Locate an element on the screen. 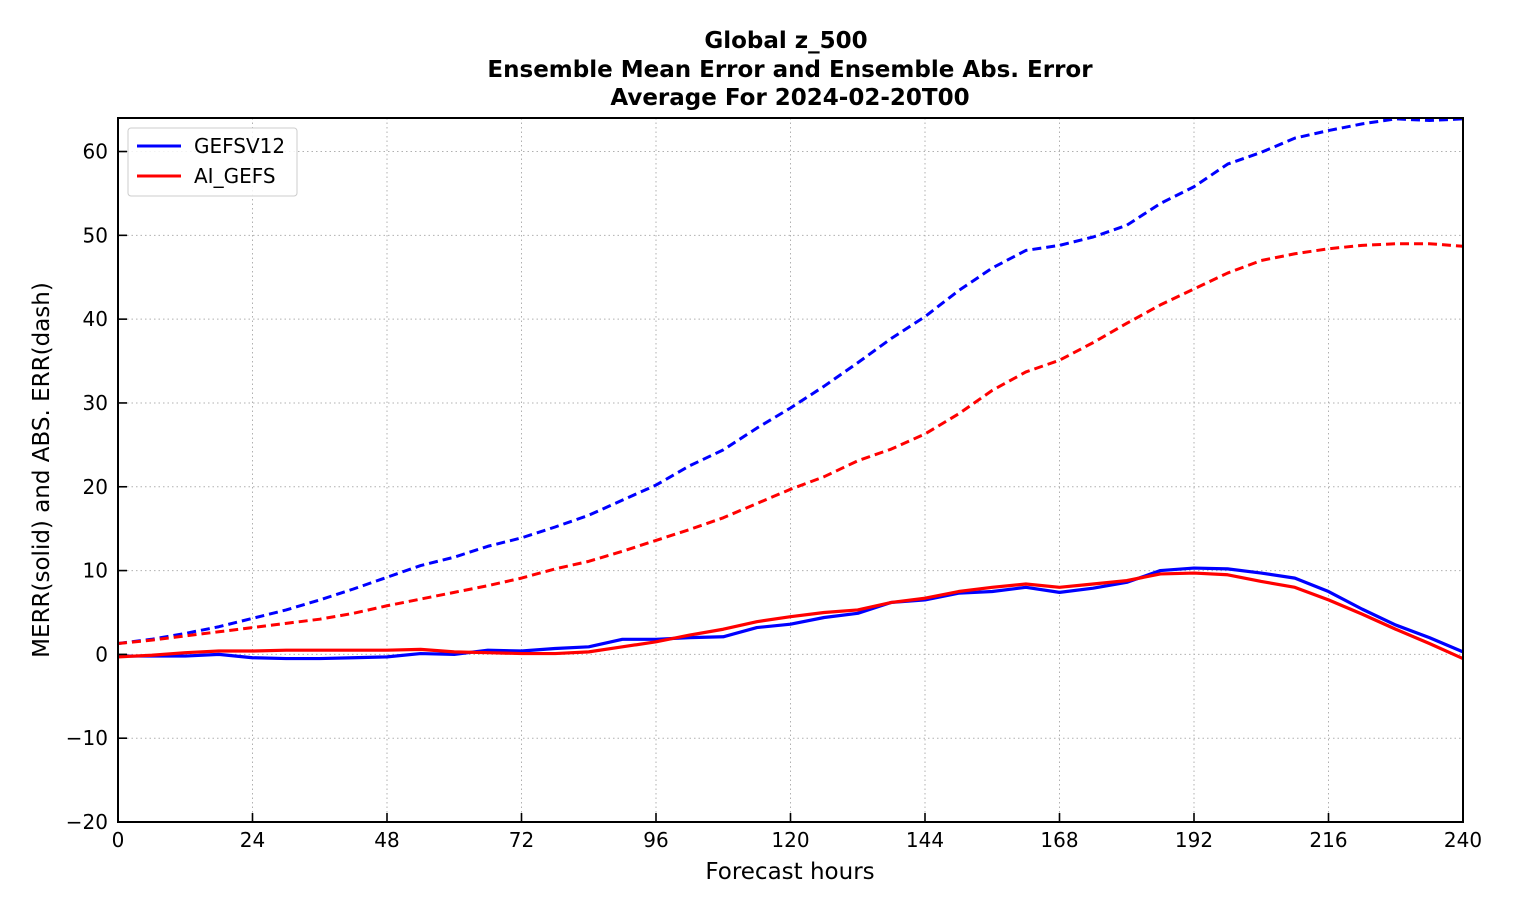  y-tick-label: −20 is located at coordinates (87, 822).